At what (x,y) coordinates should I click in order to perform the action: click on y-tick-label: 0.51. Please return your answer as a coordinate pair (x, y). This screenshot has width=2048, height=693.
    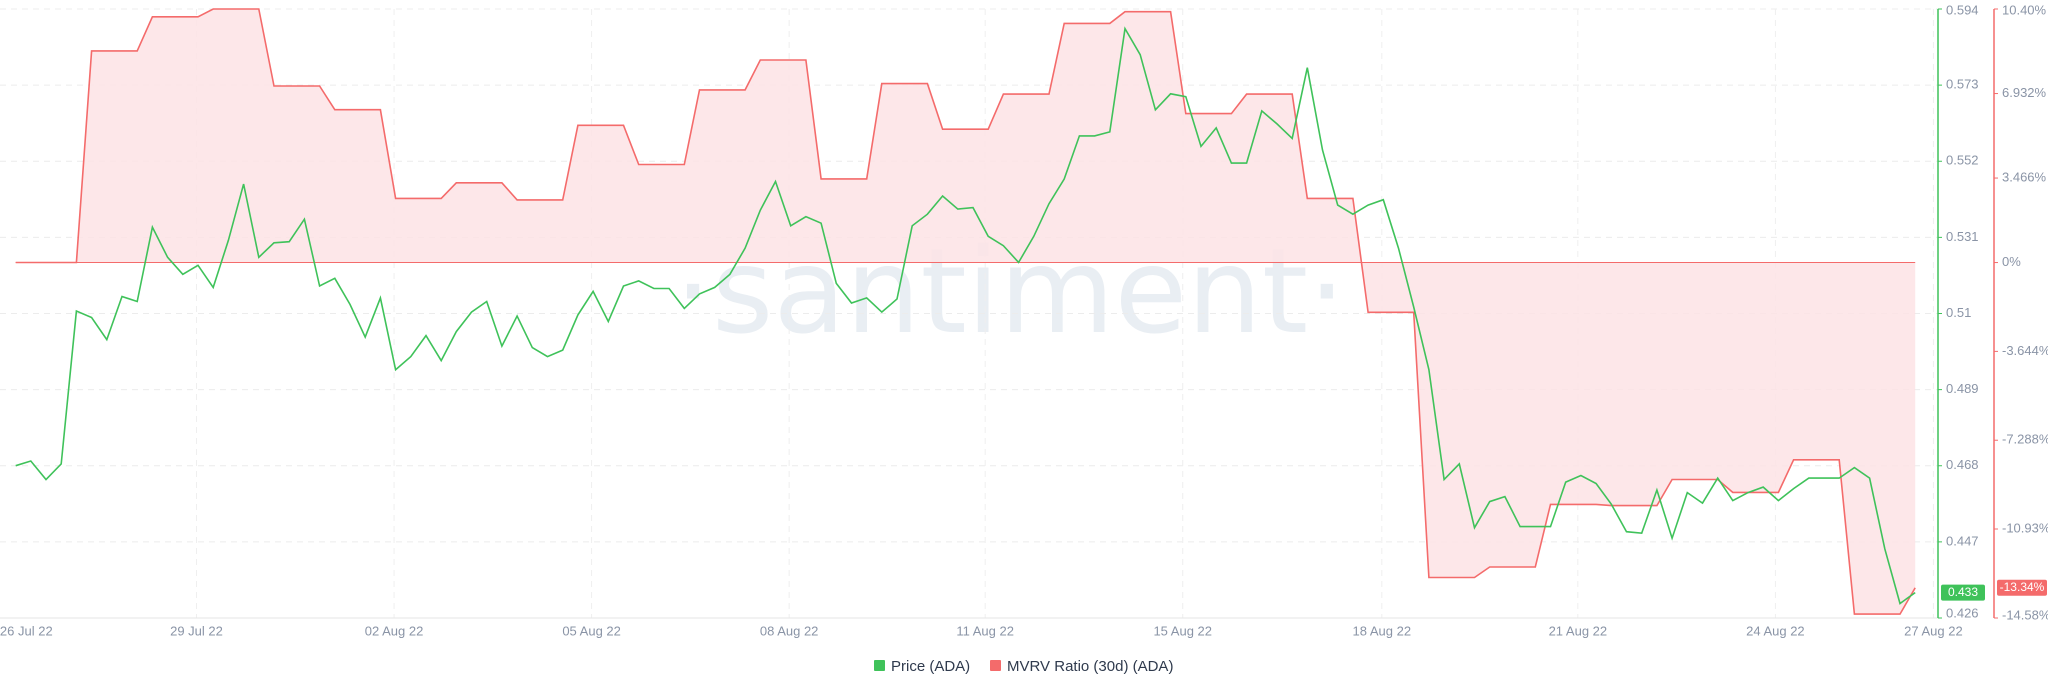
    Looking at the image, I should click on (1958, 312).